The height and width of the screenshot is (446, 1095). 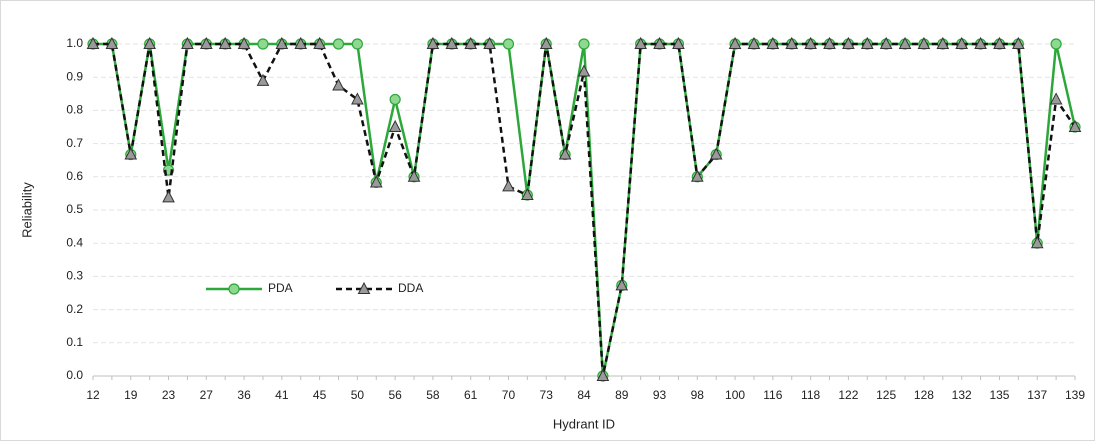 I want to click on y-tick-label: 0.9, so click(x=74, y=76).